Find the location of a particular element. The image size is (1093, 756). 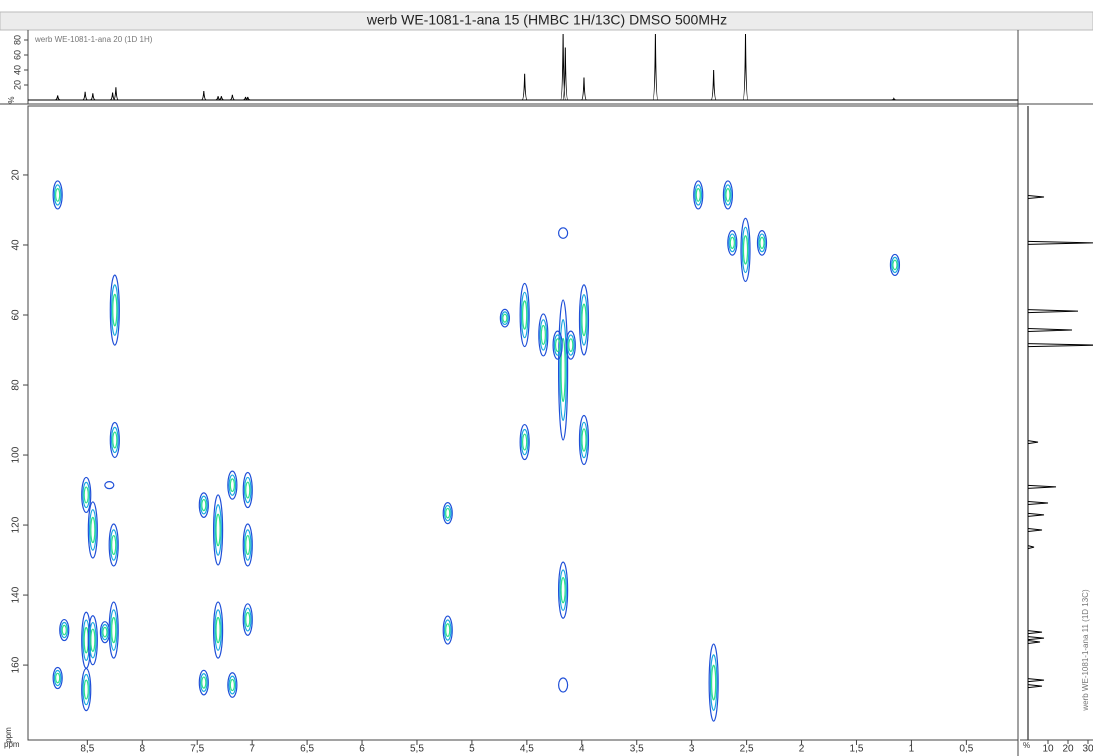

trace-label: werb WE-1081-1-ana 20 (1D 1H) is located at coordinates (93, 39).